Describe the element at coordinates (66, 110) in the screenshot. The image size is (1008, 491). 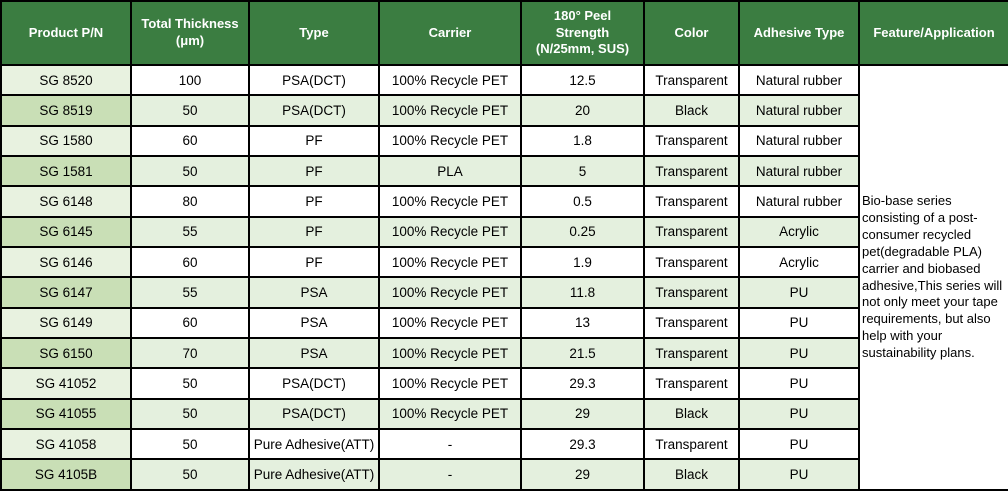
I see `cell-product-pn: SG 8519` at that location.